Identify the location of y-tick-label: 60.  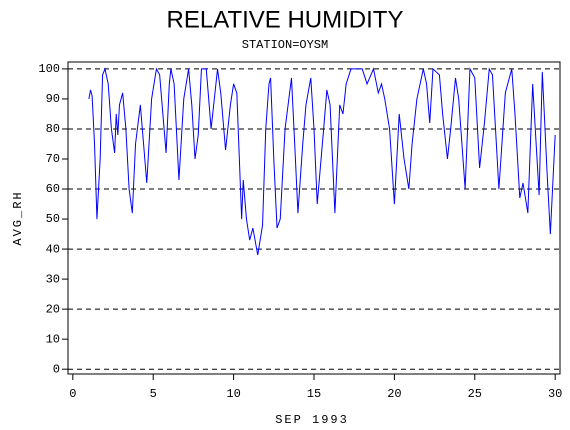
(53, 189).